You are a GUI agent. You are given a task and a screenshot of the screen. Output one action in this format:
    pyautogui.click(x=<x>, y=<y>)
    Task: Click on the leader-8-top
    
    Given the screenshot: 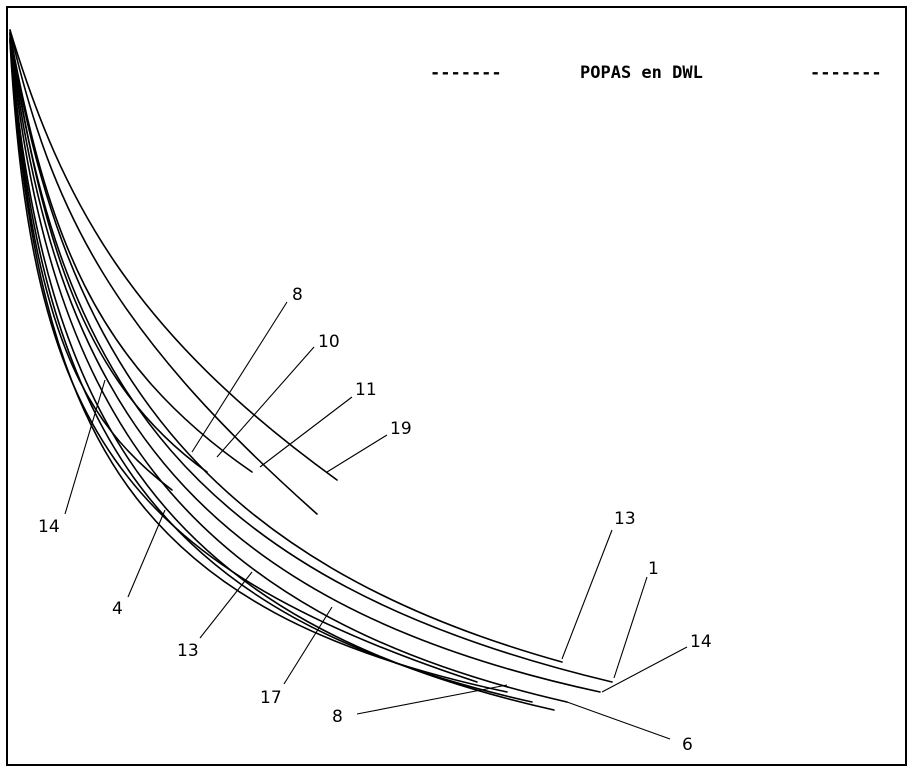 What is the action you would take?
    pyautogui.click(x=239, y=377)
    